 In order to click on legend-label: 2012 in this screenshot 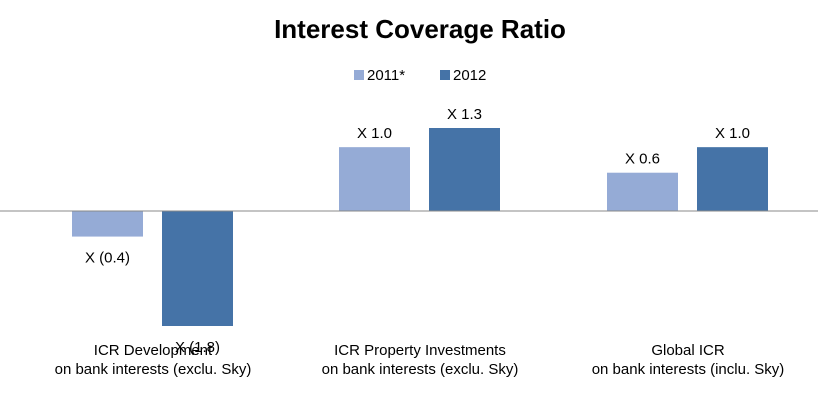, I will do `click(469, 75)`.